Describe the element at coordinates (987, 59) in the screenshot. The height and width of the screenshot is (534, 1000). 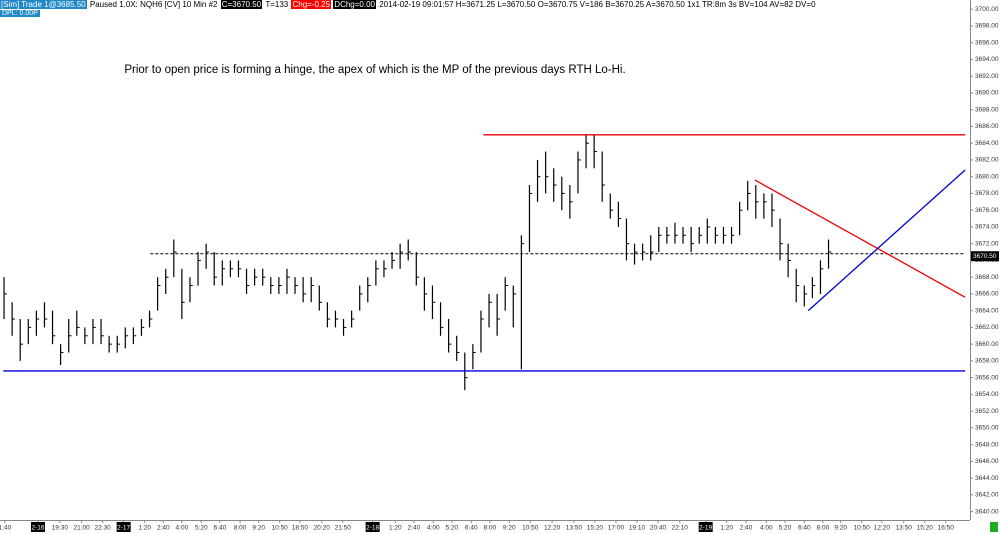
I see `y-tick-label: 3694.00` at that location.